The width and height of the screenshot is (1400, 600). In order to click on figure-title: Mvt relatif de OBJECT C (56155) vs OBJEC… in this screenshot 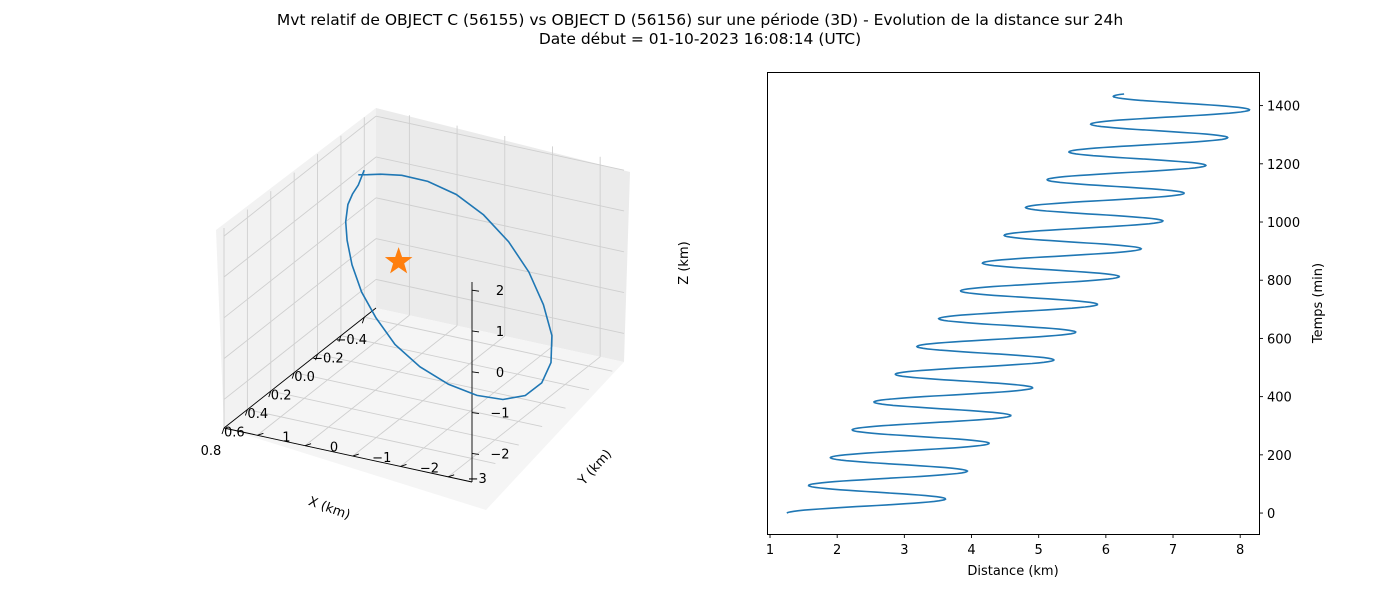, I will do `click(700, 20)`.